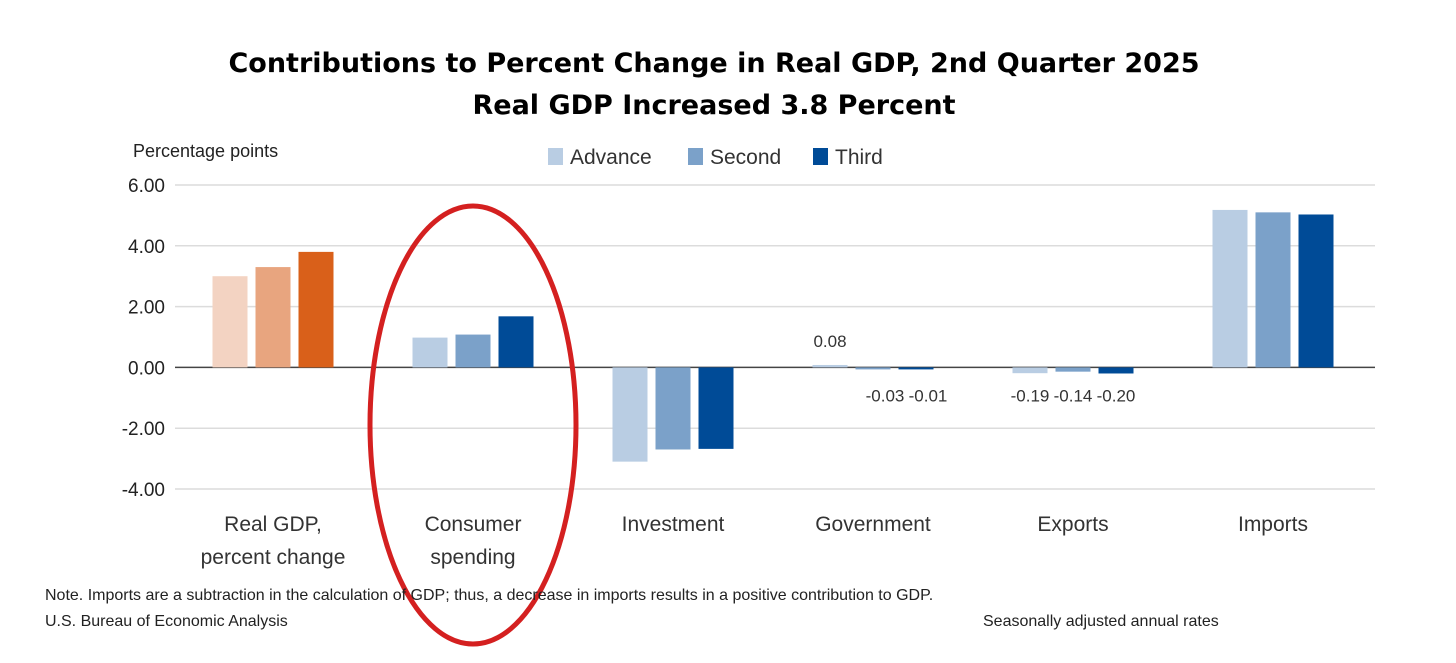 This screenshot has width=1456, height=663. Describe the element at coordinates (611, 157) in the screenshot. I see `legend-label-advance: Advance` at that location.